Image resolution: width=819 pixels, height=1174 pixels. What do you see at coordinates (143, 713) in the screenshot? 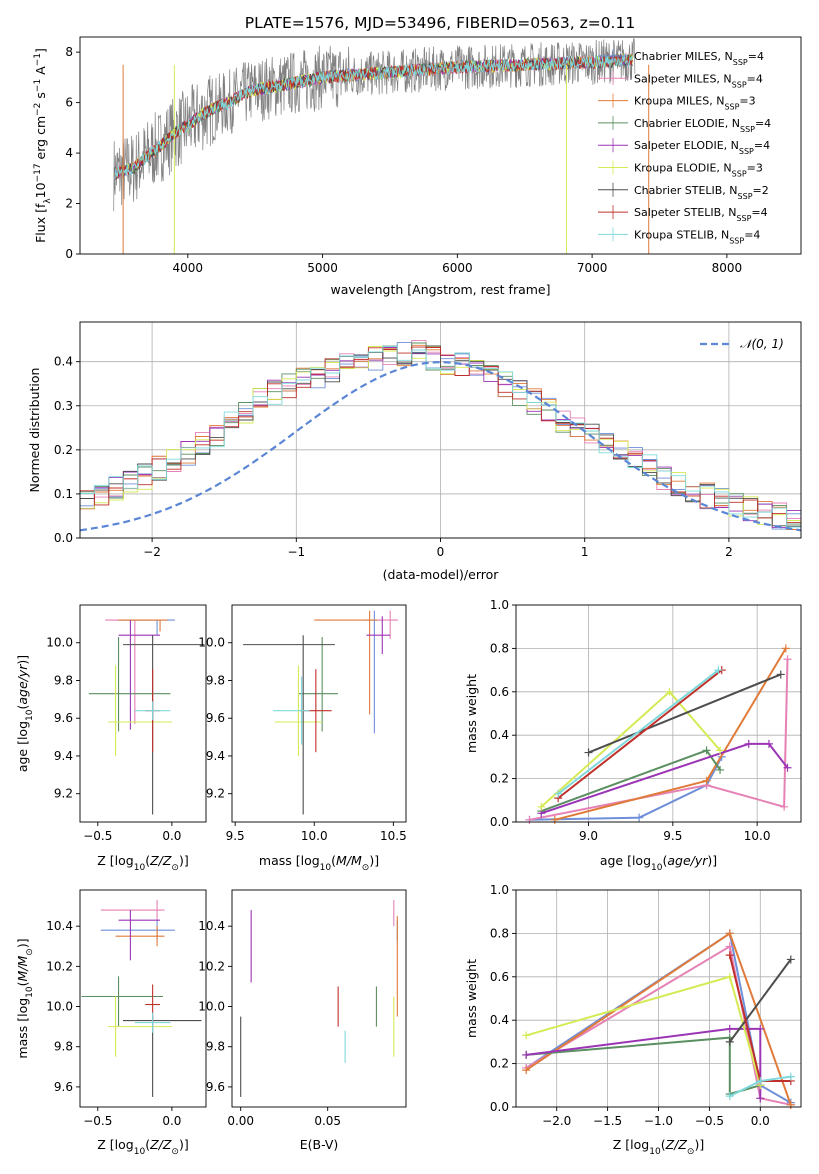
I see `age_vs_Z-frame` at bounding box center [143, 713].